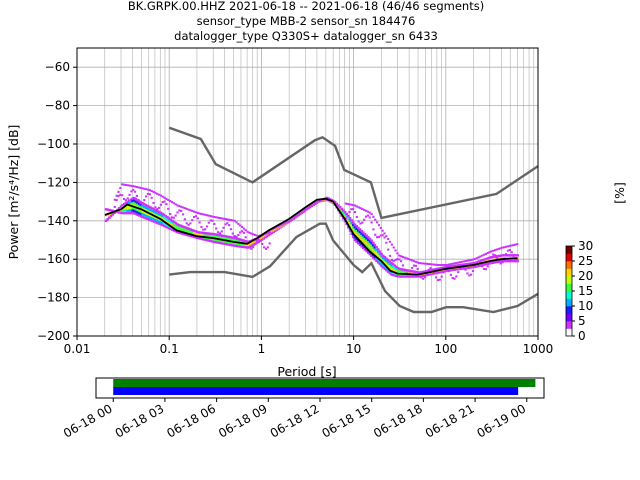 The width and height of the screenshot is (640, 480). Describe the element at coordinates (308, 346) in the screenshot. I see `x-axis-ticks: 0.01 0.1 1 10 100 1000` at that location.